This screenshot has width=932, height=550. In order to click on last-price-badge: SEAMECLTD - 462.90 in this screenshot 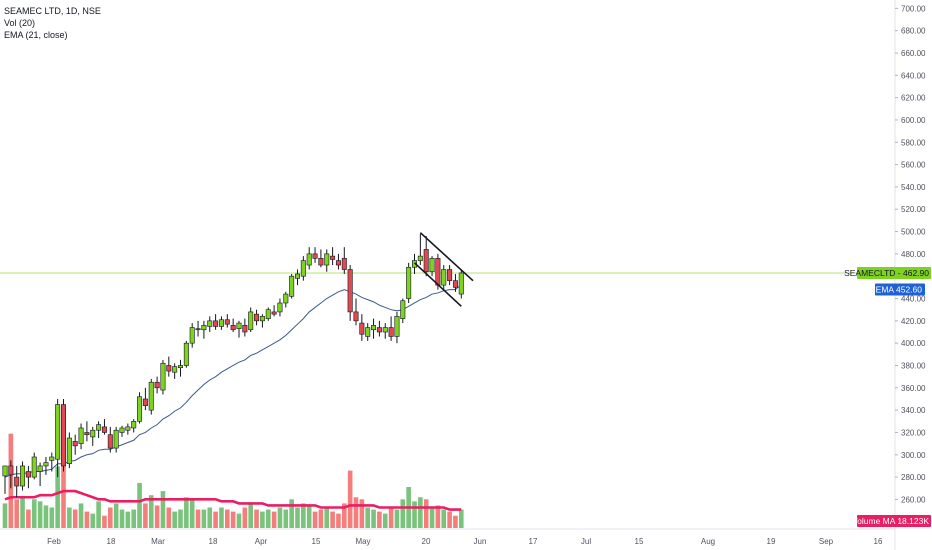, I will do `click(887, 272)`.